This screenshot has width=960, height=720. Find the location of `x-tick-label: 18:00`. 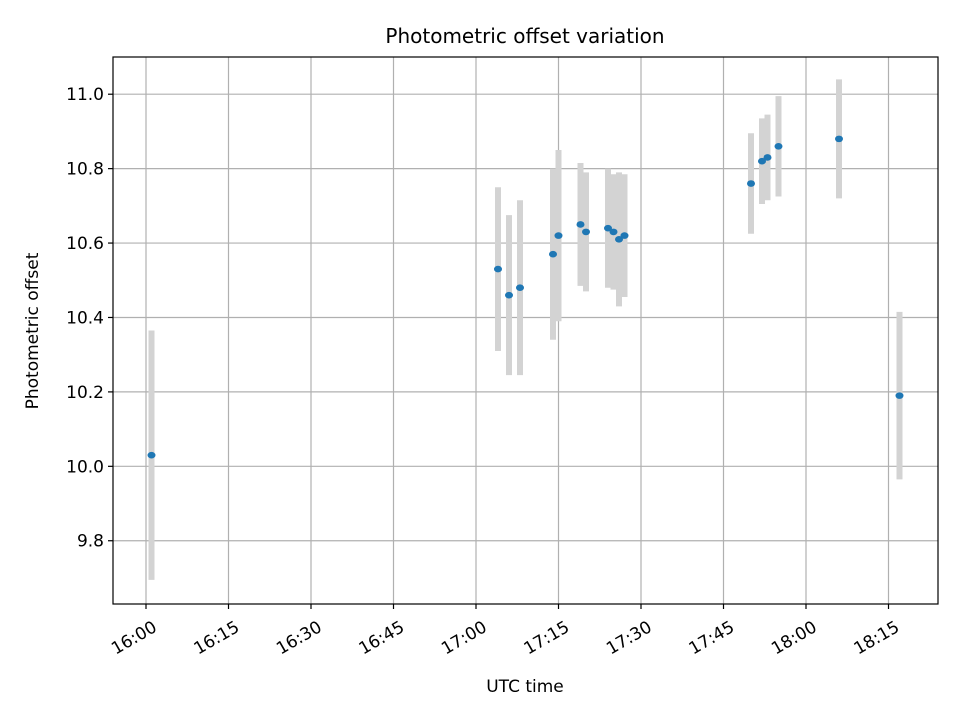

x-tick-label: 18:00 is located at coordinates (794, 638).